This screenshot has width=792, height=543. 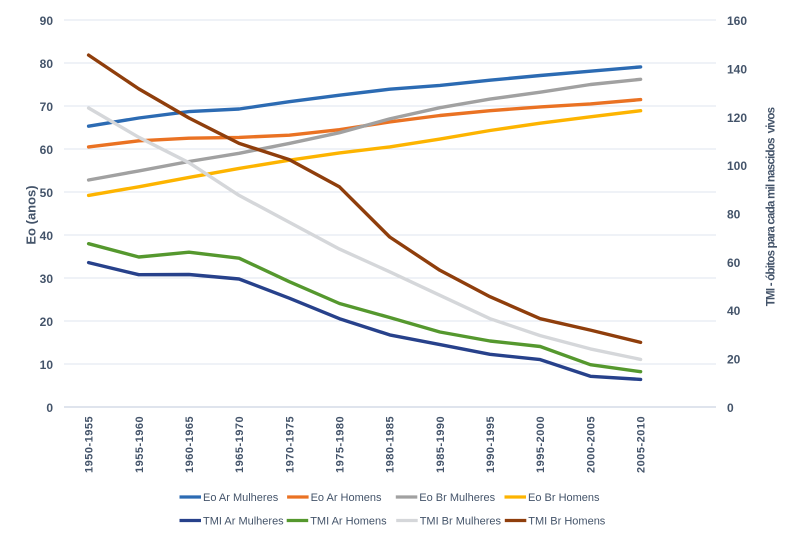 What do you see at coordinates (47, 193) in the screenshot?
I see `svg-text: 50` at bounding box center [47, 193].